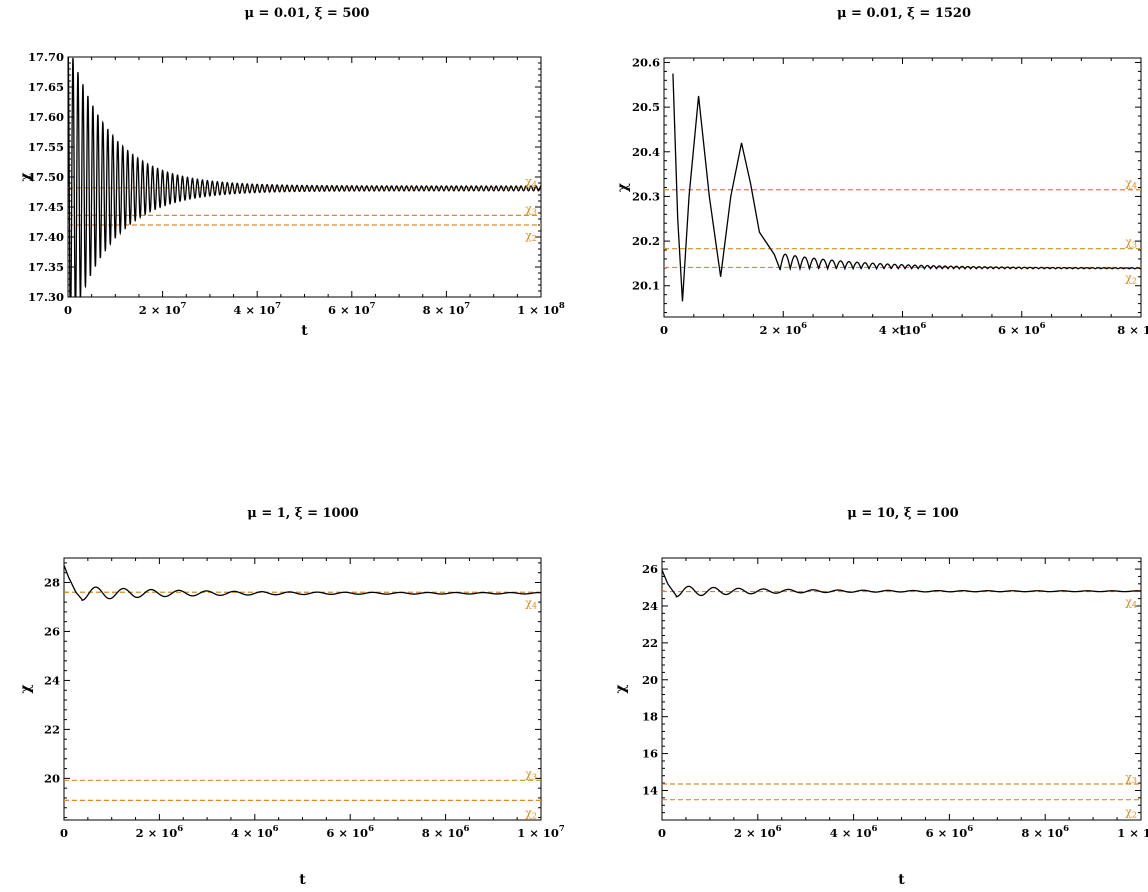  Describe the element at coordinates (541, 309) in the screenshot. I see `x-tick-label: 1 × 10⁸` at that location.